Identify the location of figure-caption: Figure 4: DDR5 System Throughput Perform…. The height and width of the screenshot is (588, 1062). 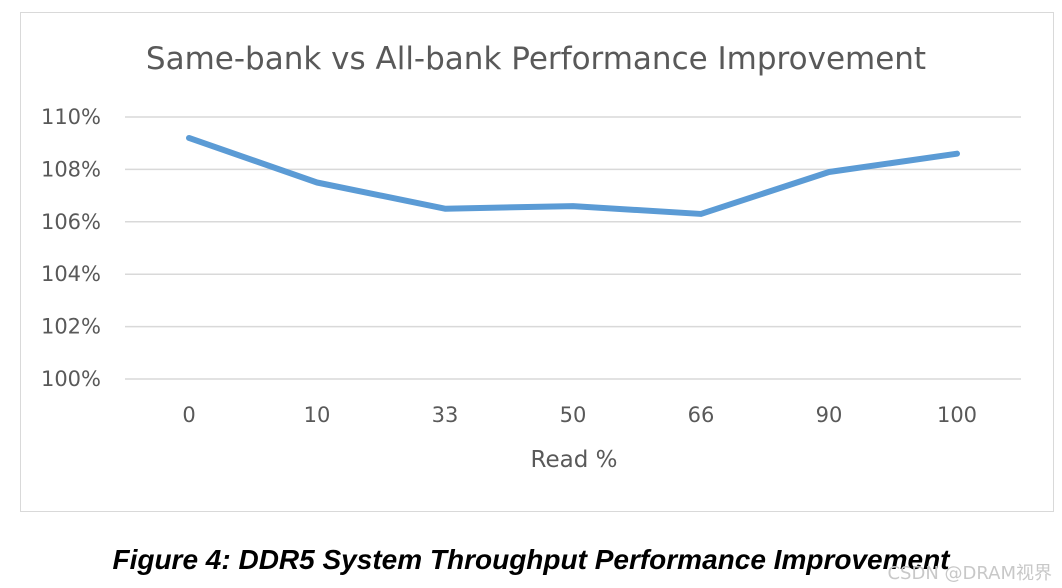
(531, 559).